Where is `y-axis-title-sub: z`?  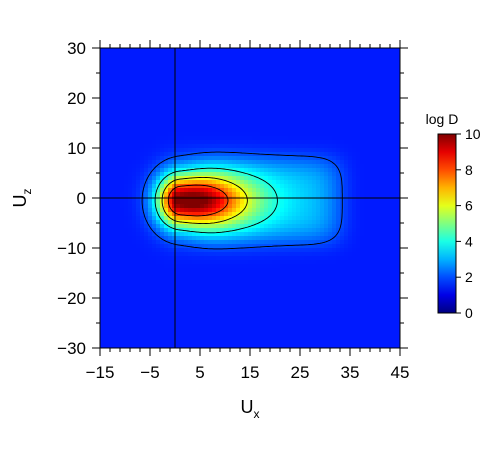 y-axis-title-sub: z is located at coordinates (27, 192).